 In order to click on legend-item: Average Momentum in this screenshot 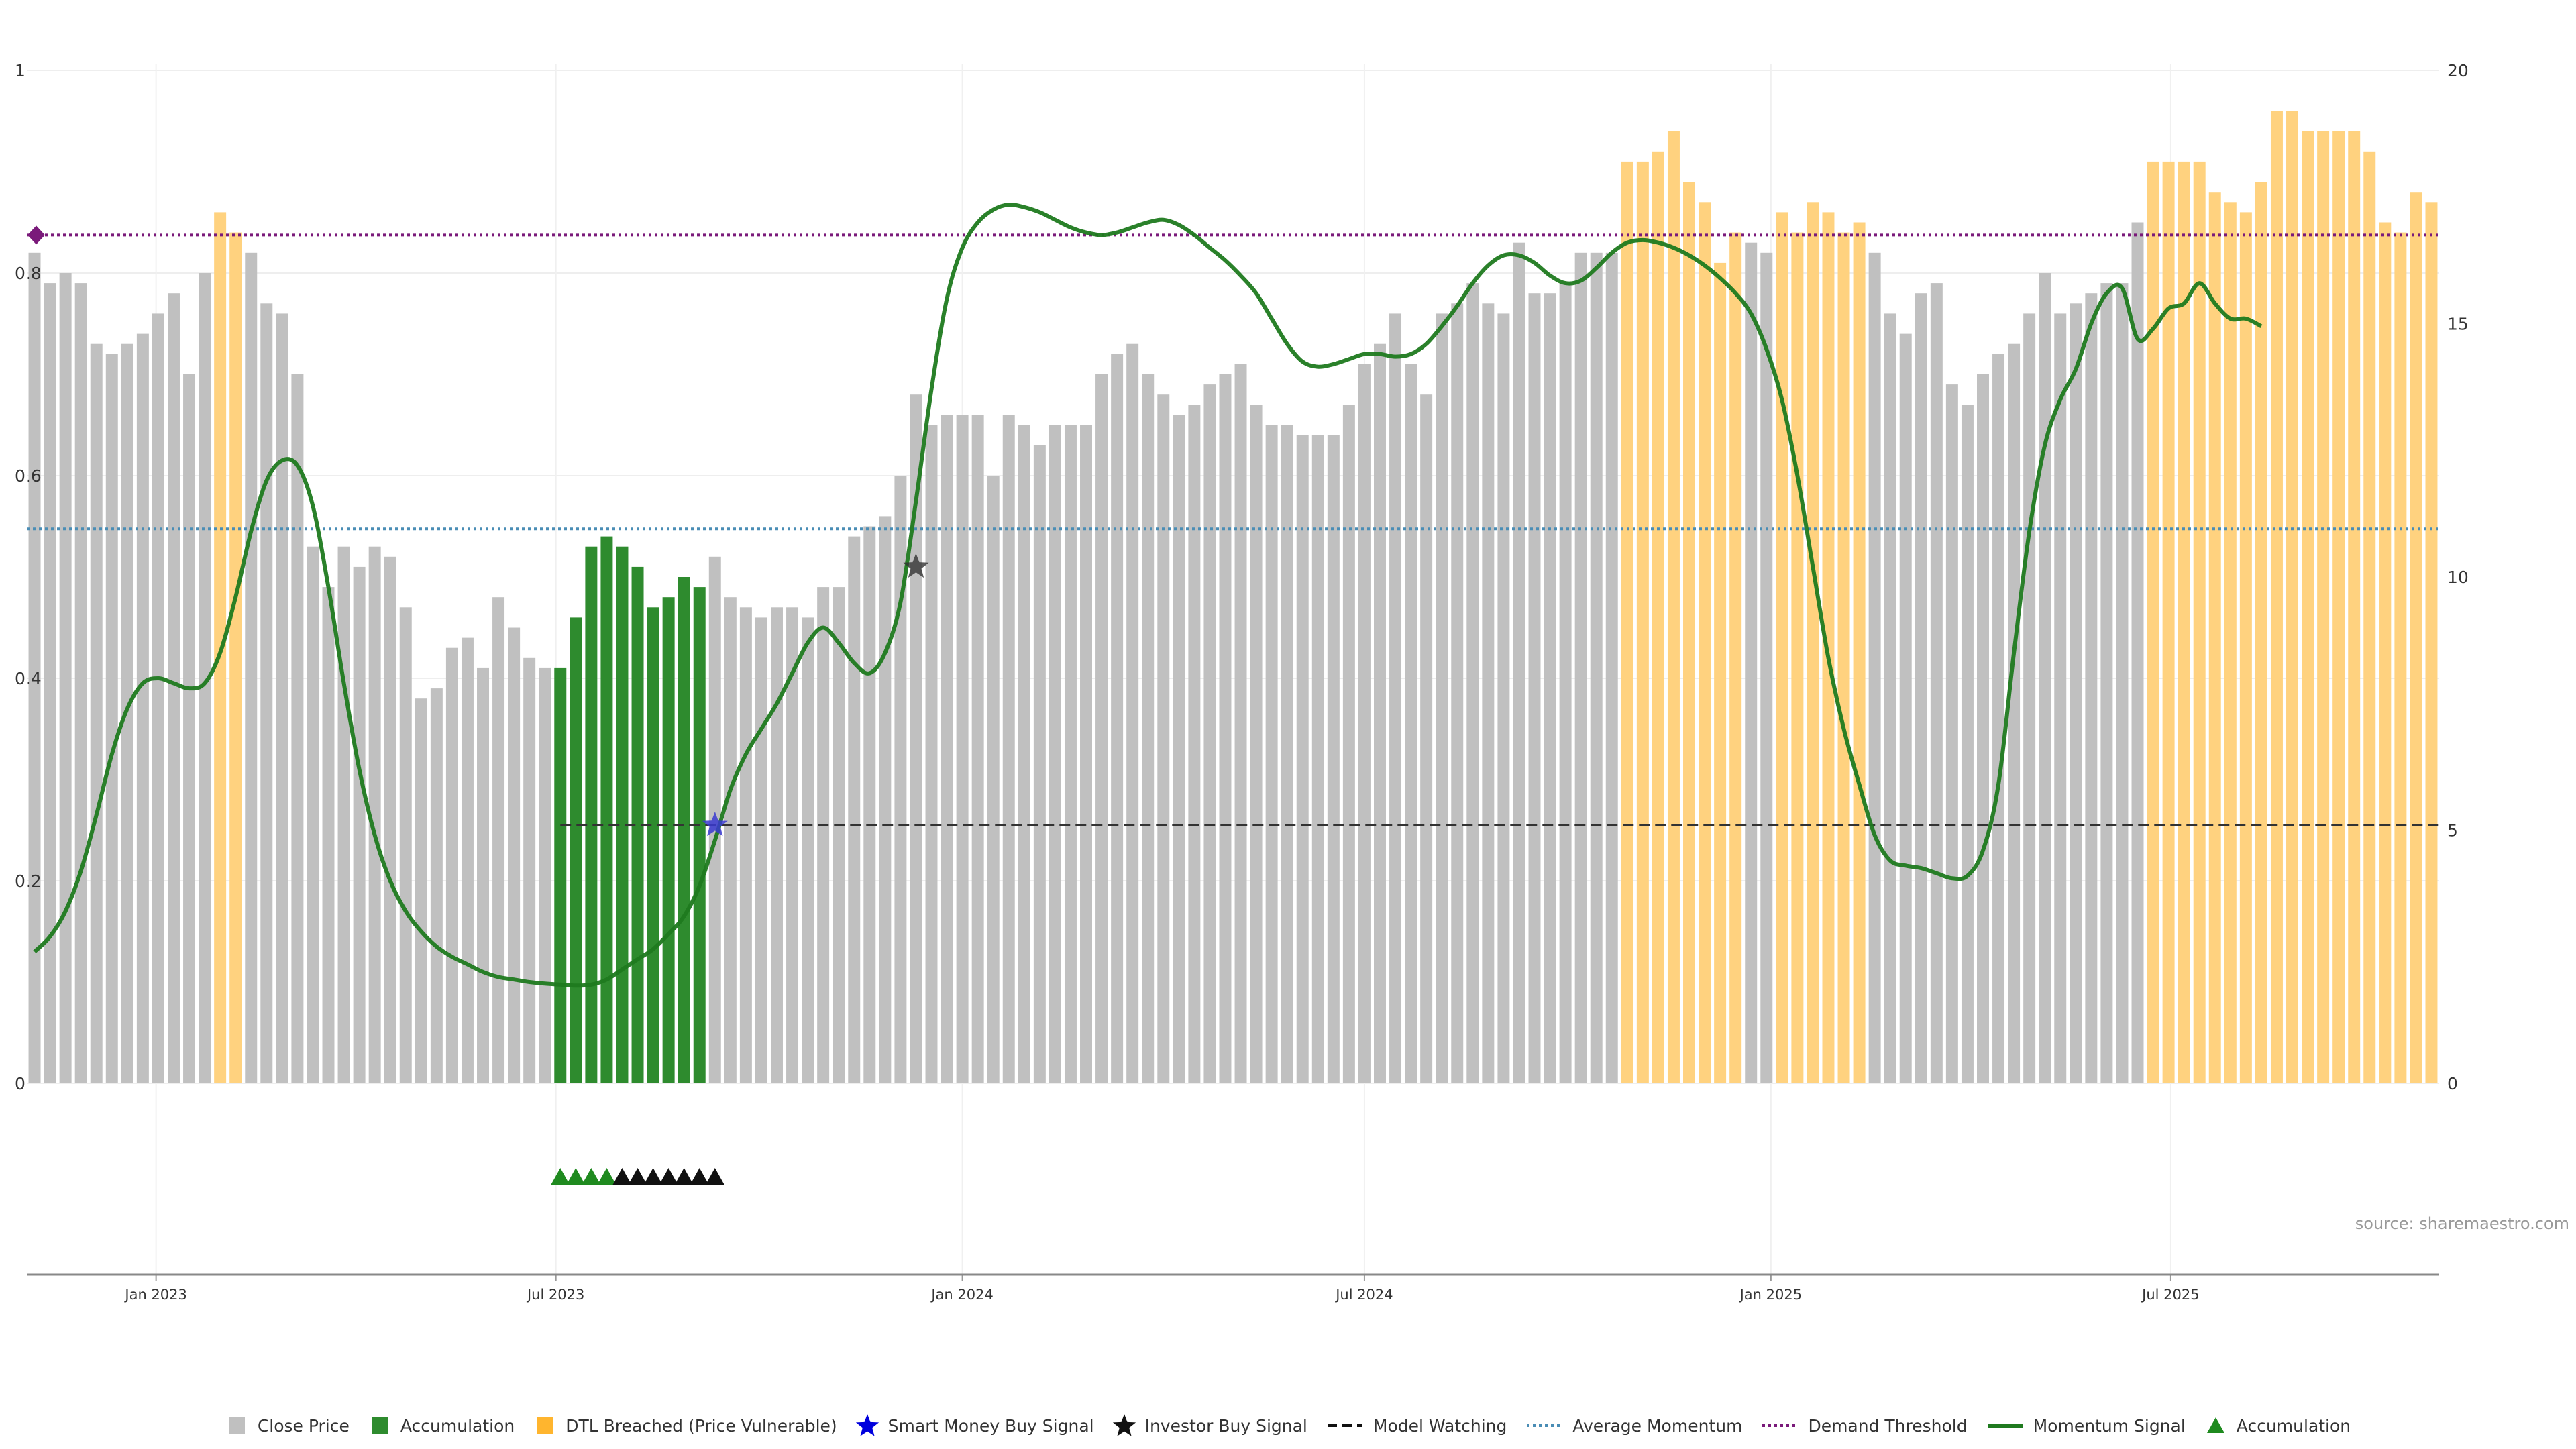, I will do `click(1633, 1425)`.